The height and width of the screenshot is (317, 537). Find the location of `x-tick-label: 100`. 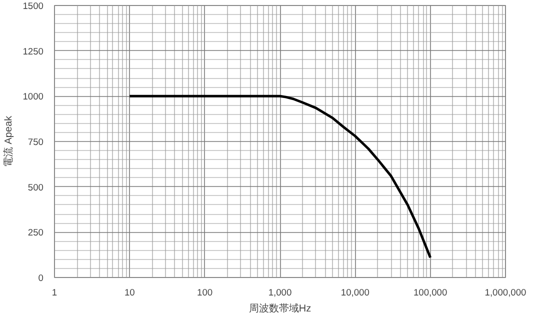

x-tick-label: 100 is located at coordinates (205, 293).